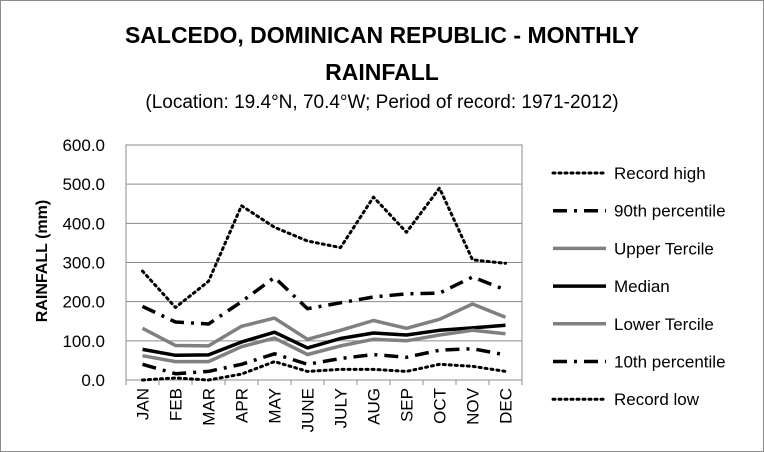 The height and width of the screenshot is (452, 764). Describe the element at coordinates (642, 286) in the screenshot. I see `legend-label-median: Median` at that location.